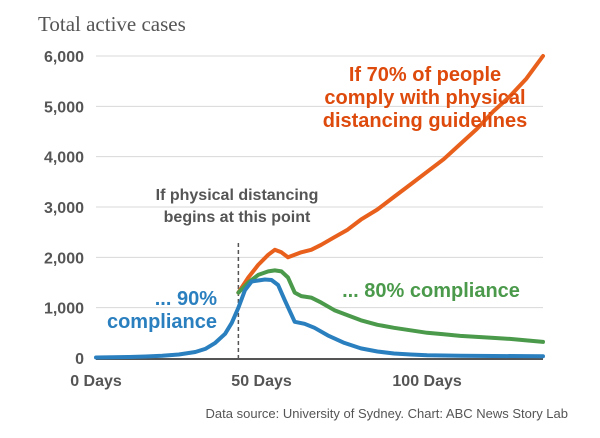 This screenshot has height=438, width=600. What do you see at coordinates (424, 98) in the screenshot?
I see `series-label-70: comply with physical` at bounding box center [424, 98].